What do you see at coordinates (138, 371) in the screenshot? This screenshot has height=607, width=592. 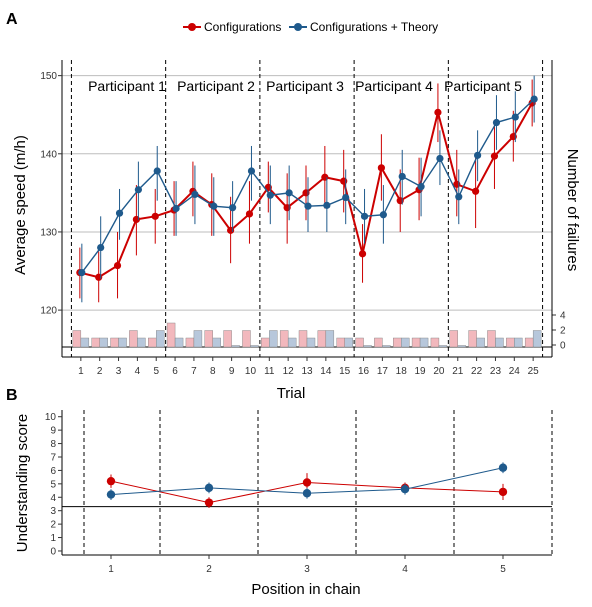 I see `x-tick-label-a-4: 4` at bounding box center [138, 371].